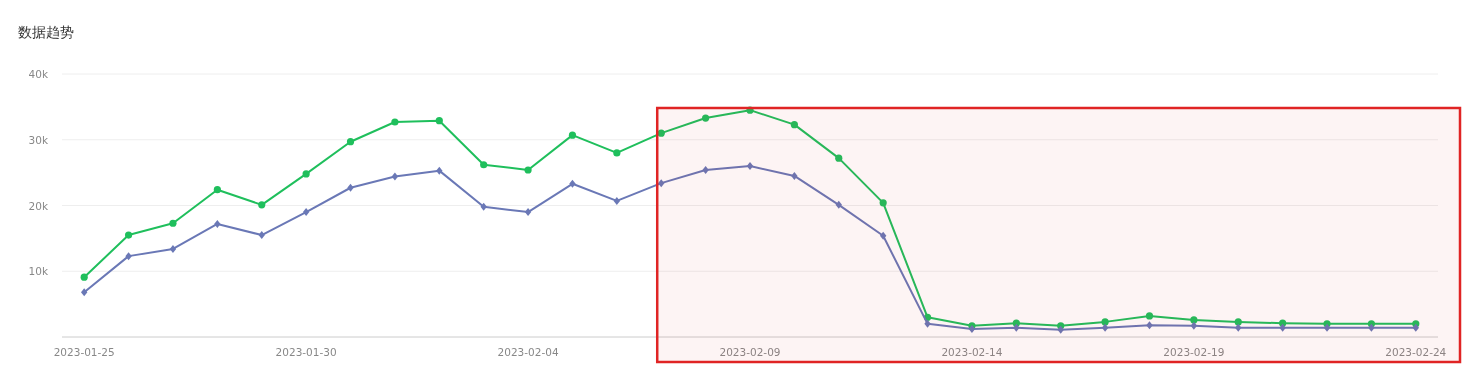  I want to click on y-tick-label: 20k, so click(38, 205).